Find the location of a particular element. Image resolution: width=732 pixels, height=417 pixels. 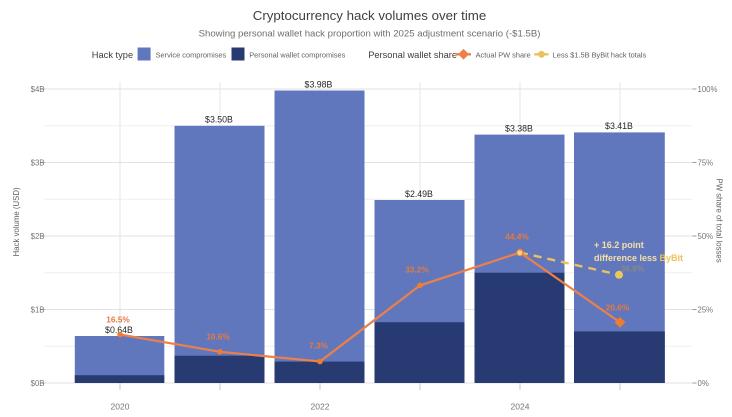

svg-text:Cryptocurrency hack volumes ov: Cryptocurrency hack volumes over time is located at coordinates (370, 15).